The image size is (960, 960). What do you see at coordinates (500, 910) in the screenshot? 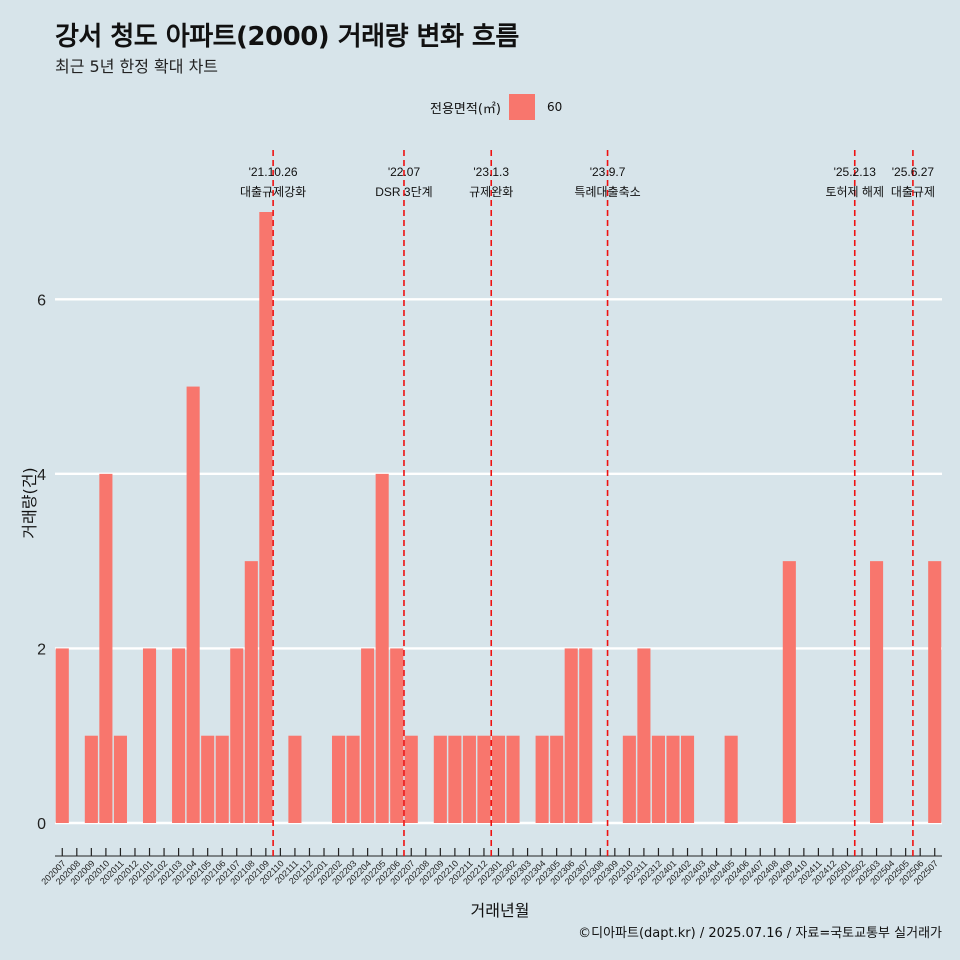
I see `x-axis-label: 거래년월` at bounding box center [500, 910].